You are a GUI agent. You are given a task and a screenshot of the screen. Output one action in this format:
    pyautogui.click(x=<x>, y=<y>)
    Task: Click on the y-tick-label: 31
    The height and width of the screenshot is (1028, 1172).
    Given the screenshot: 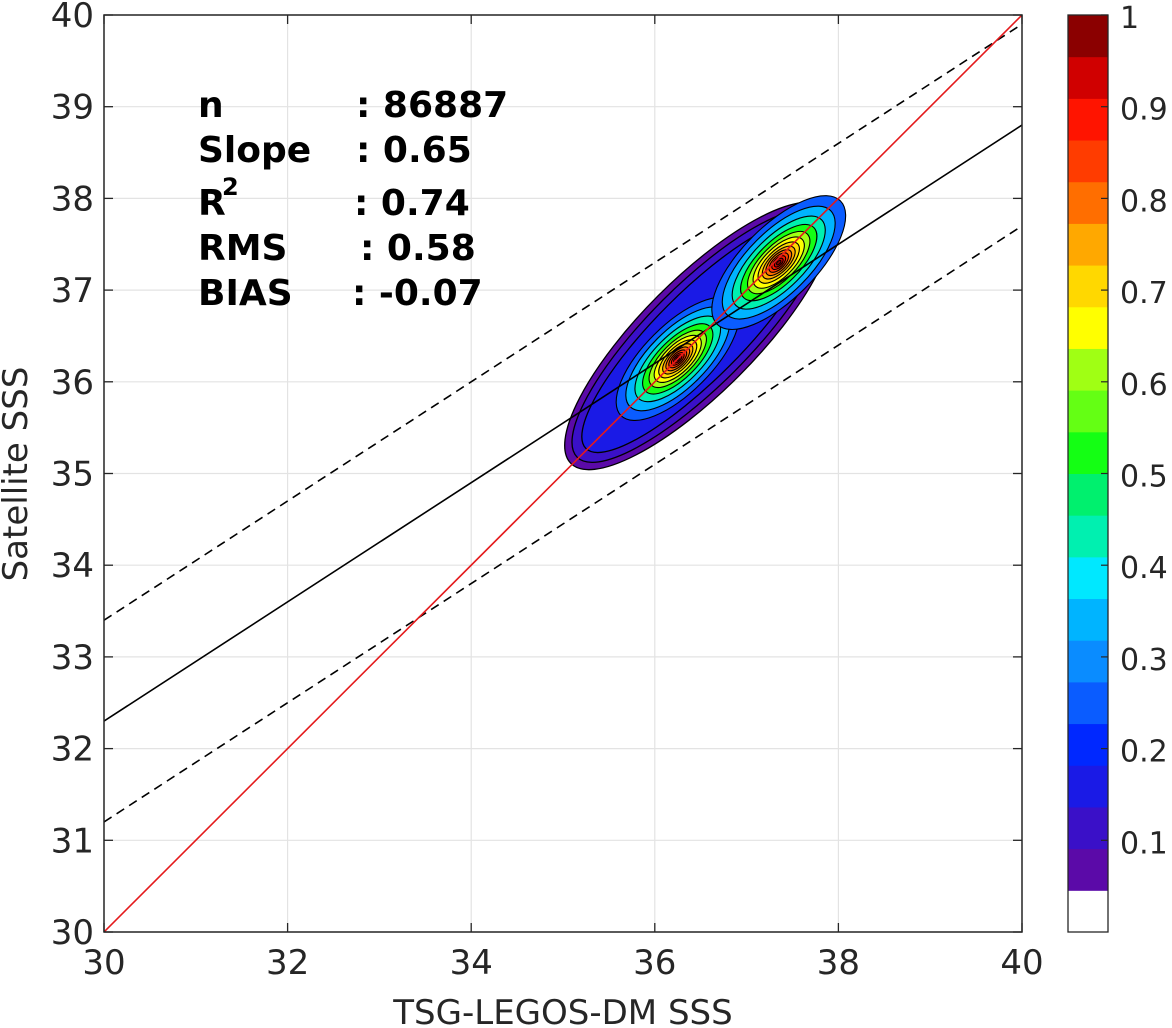 What is the action you would take?
    pyautogui.click(x=72, y=841)
    